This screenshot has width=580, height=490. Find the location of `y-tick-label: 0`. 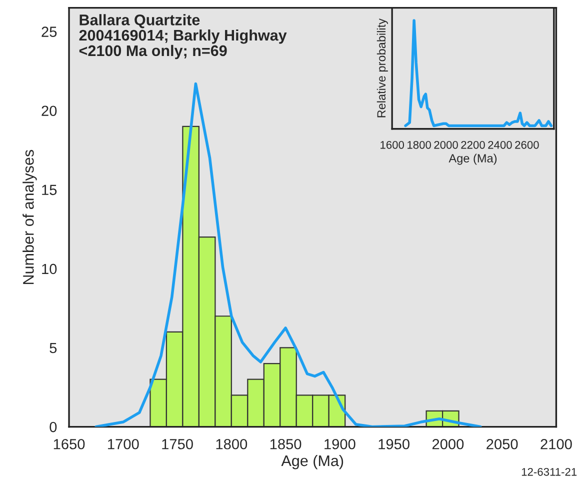

y-tick-label: 0 is located at coordinates (53, 427).